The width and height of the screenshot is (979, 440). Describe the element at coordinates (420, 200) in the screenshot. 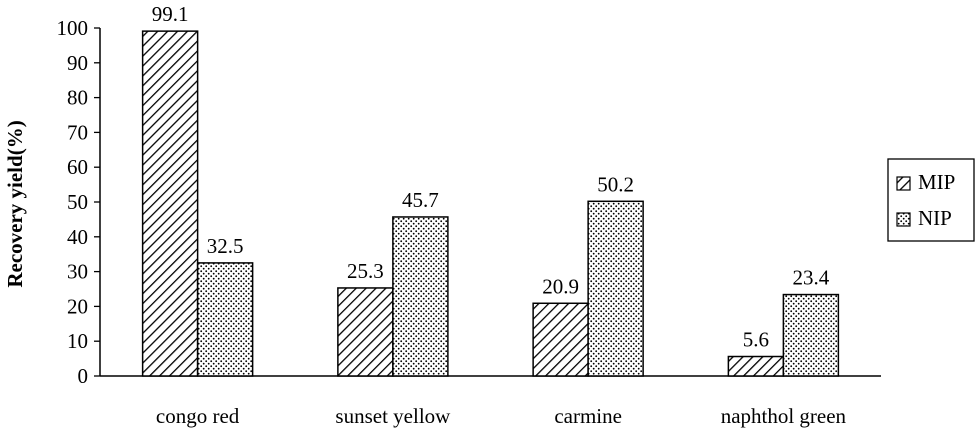

I see `nip-data-label: 45.7` at that location.